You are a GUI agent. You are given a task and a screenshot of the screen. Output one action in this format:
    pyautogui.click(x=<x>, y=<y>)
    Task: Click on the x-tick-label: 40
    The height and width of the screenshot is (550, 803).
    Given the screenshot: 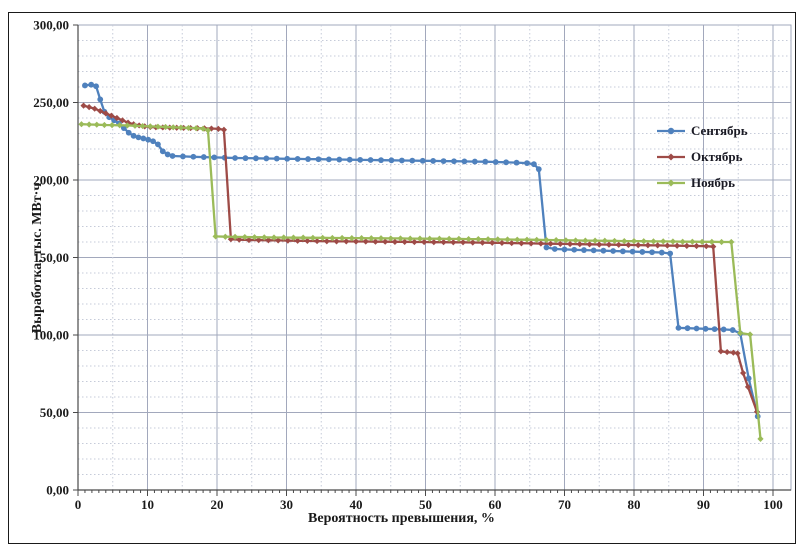 What is the action you would take?
    pyautogui.click(x=356, y=504)
    